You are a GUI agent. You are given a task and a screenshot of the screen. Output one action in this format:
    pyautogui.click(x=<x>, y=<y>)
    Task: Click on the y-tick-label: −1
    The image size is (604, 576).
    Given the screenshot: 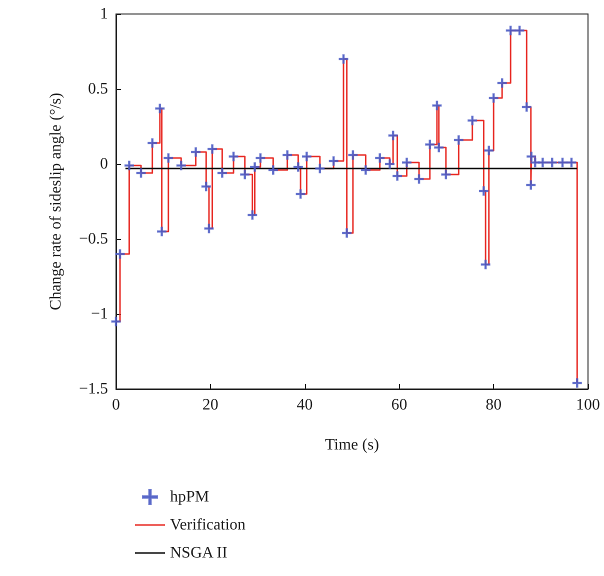 What is the action you would take?
    pyautogui.click(x=99, y=314)
    